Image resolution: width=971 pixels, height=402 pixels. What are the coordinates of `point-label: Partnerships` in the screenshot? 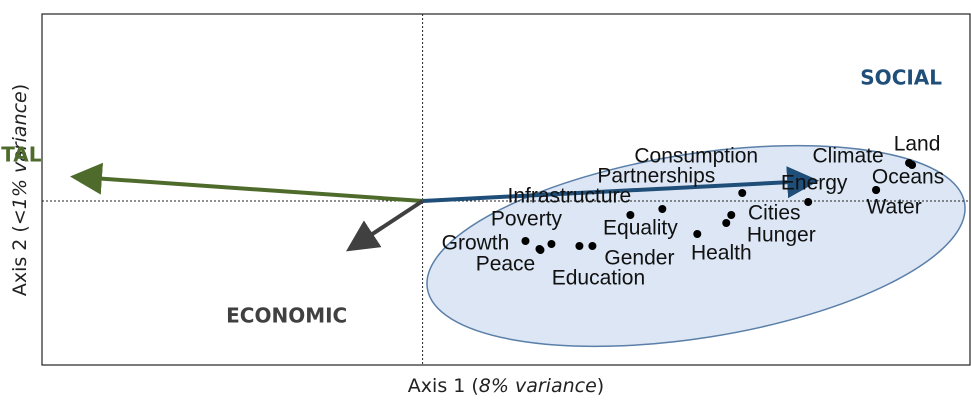 It's located at (656, 176).